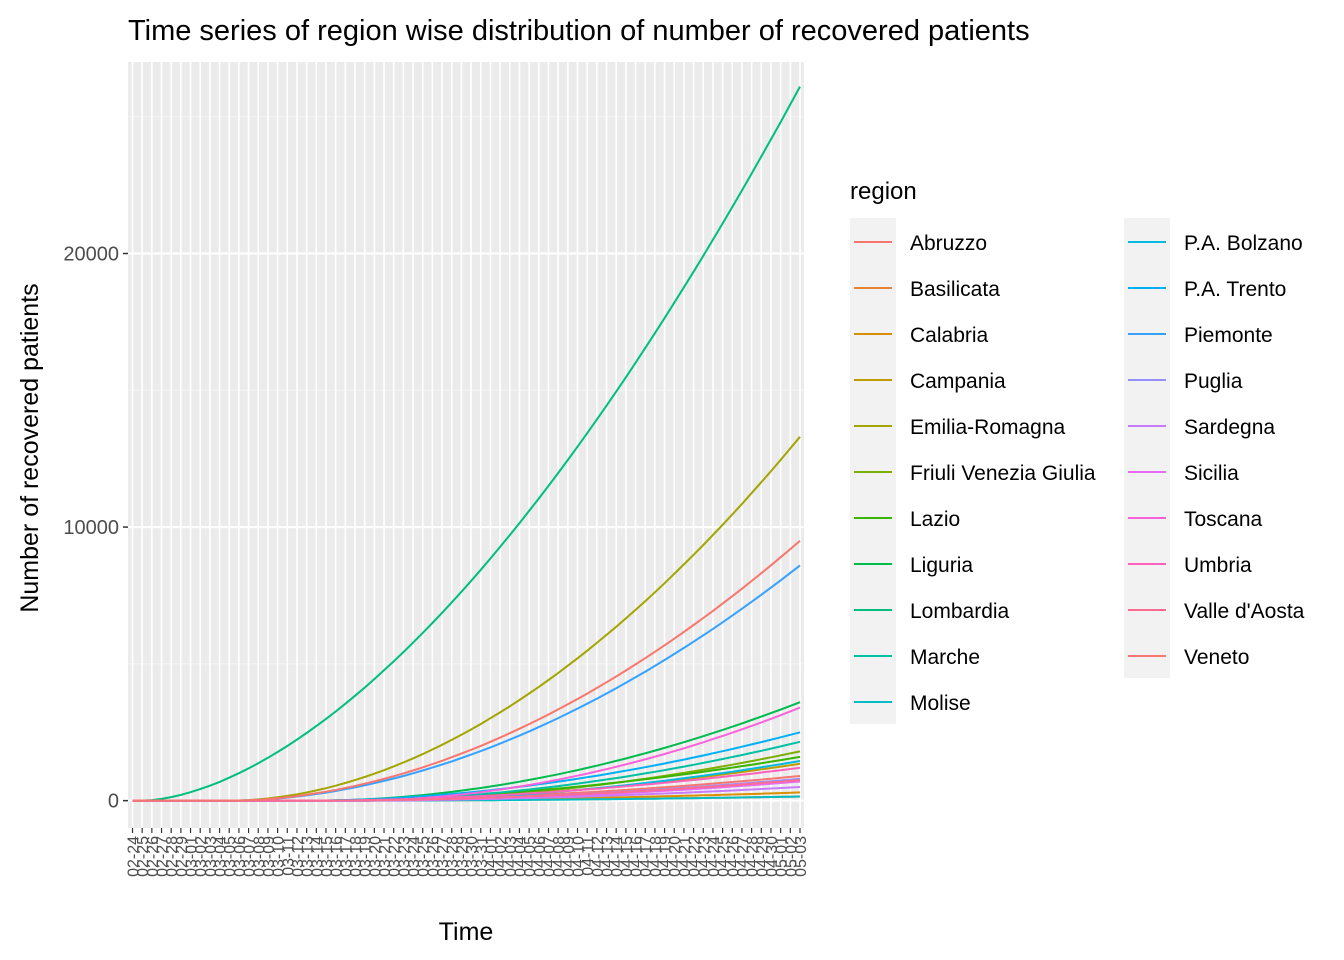 The image size is (1344, 960). I want to click on x-tick-label: 04-20, so click(675, 856).